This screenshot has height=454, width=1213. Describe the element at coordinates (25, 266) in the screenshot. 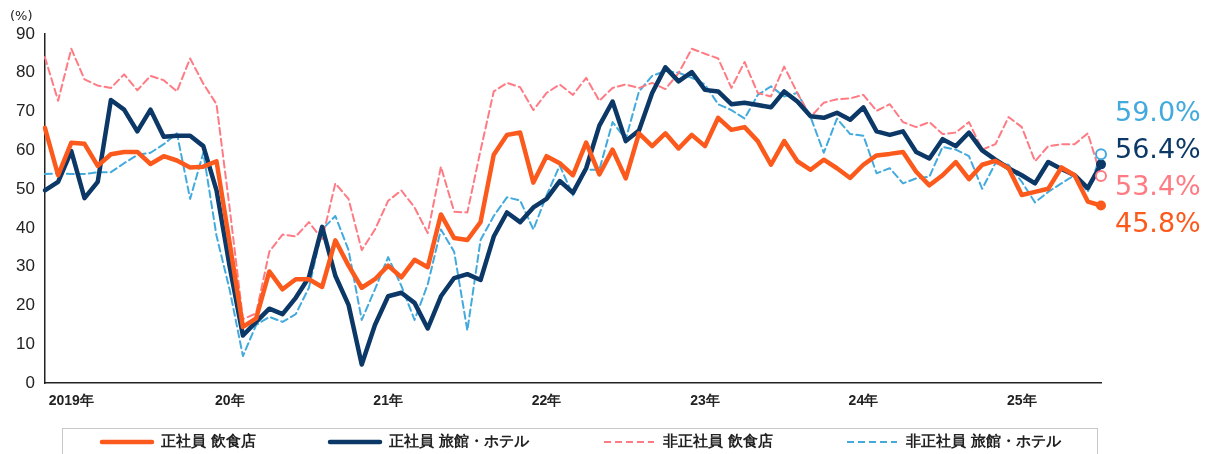

I see `y-tick-label: 30` at that location.